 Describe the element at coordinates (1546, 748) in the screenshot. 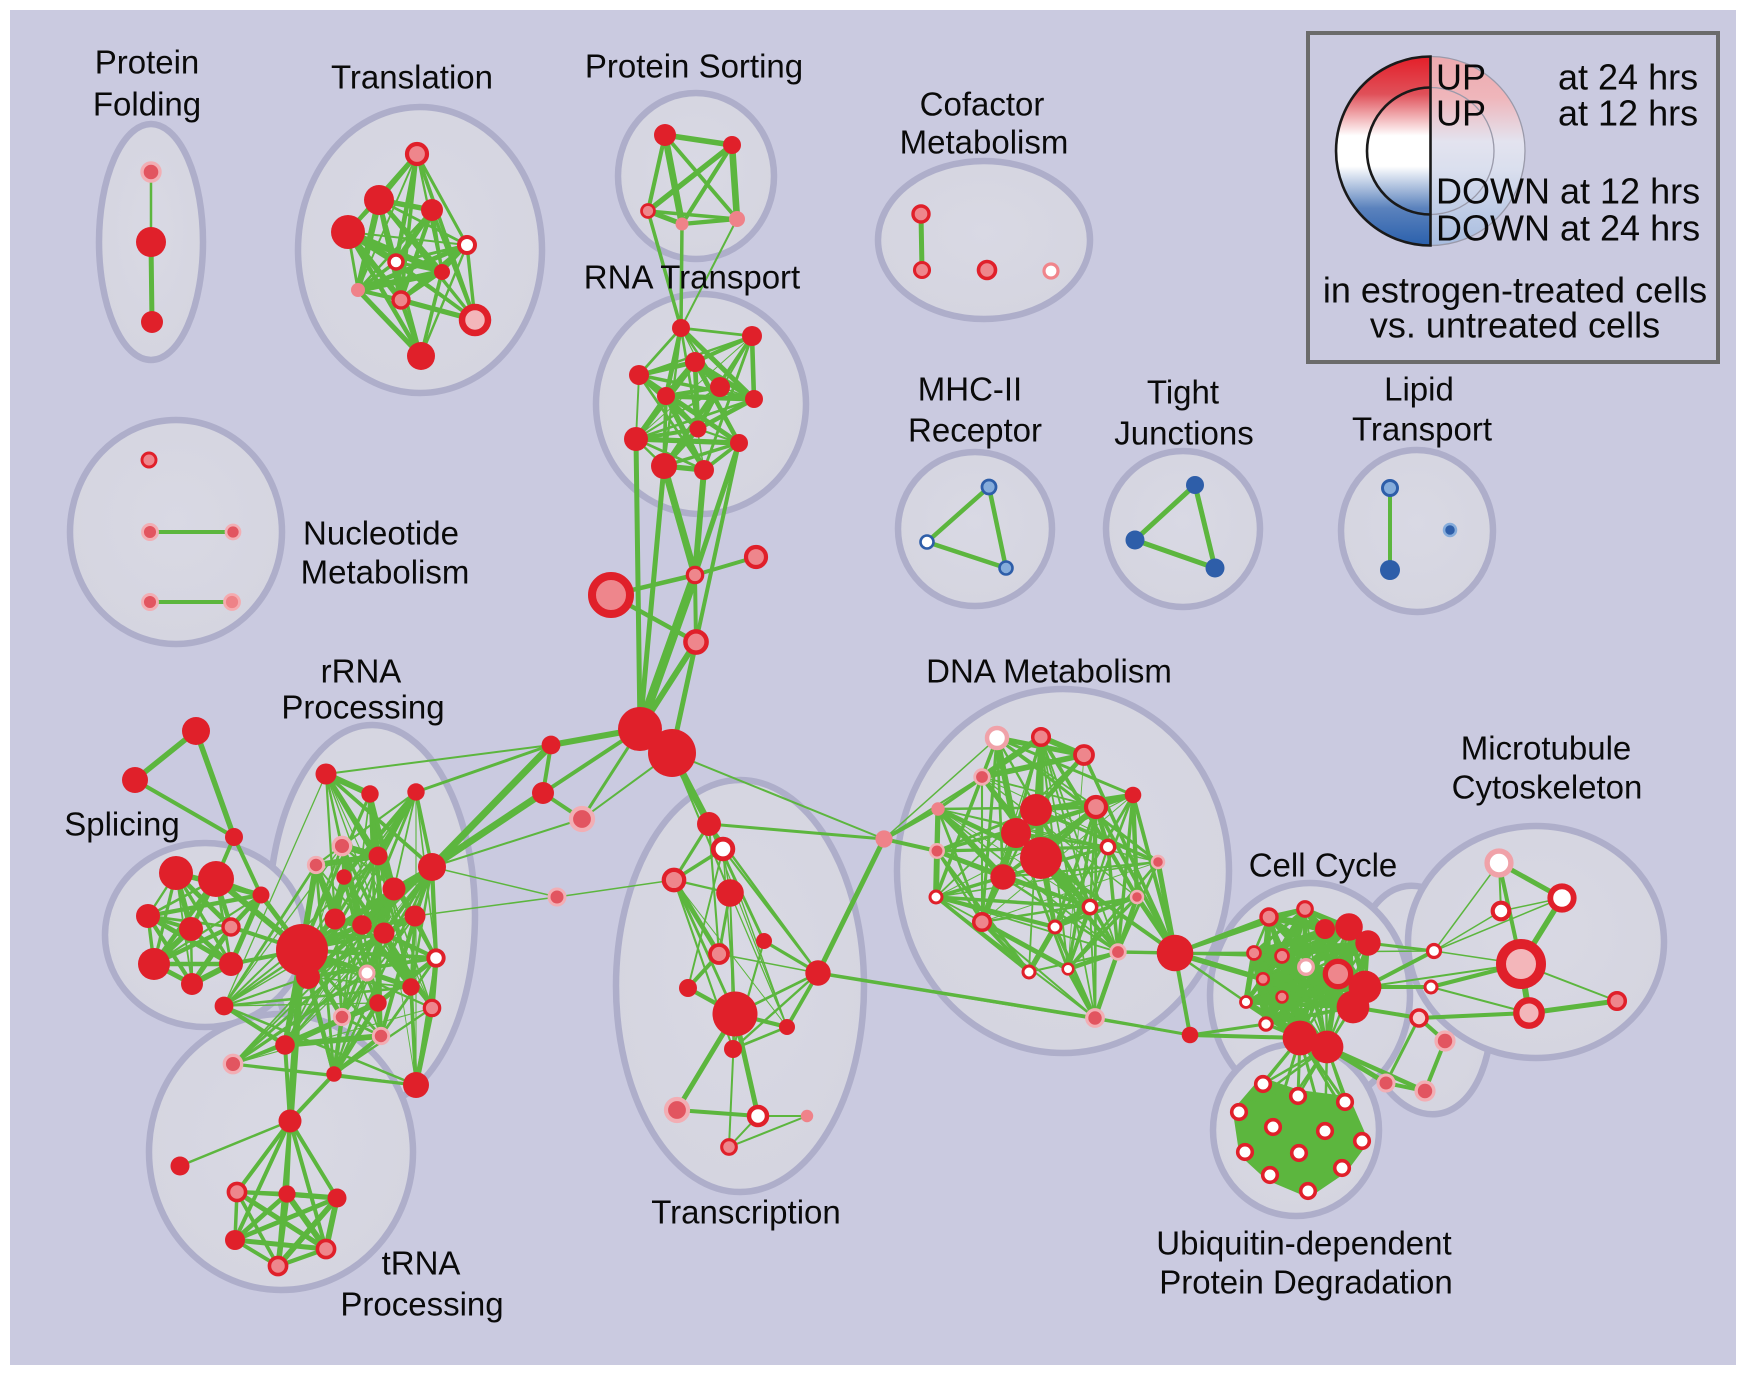

I see `svg-text: Microtubule` at that location.